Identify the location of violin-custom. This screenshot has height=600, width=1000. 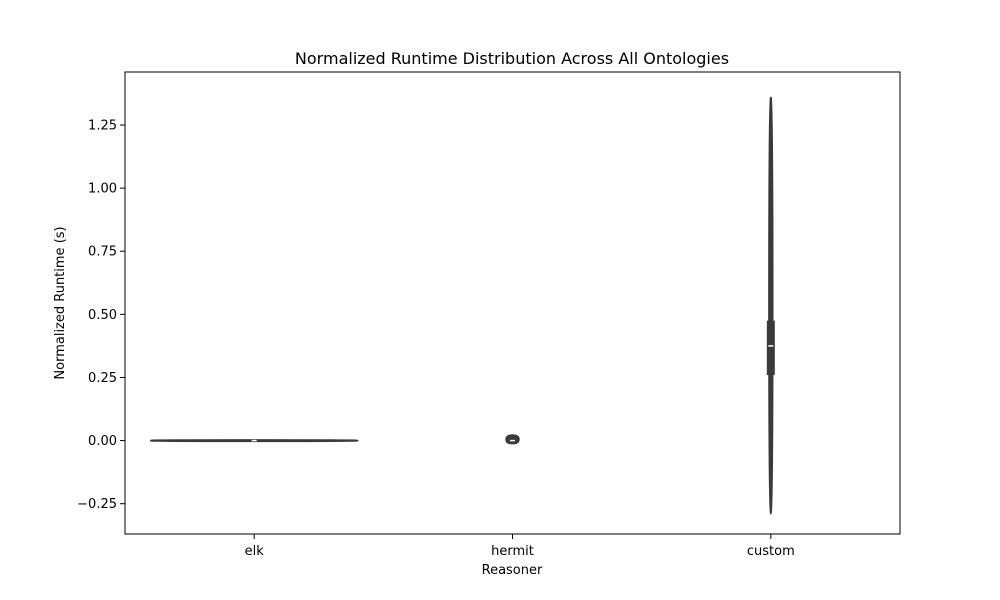
(770, 305).